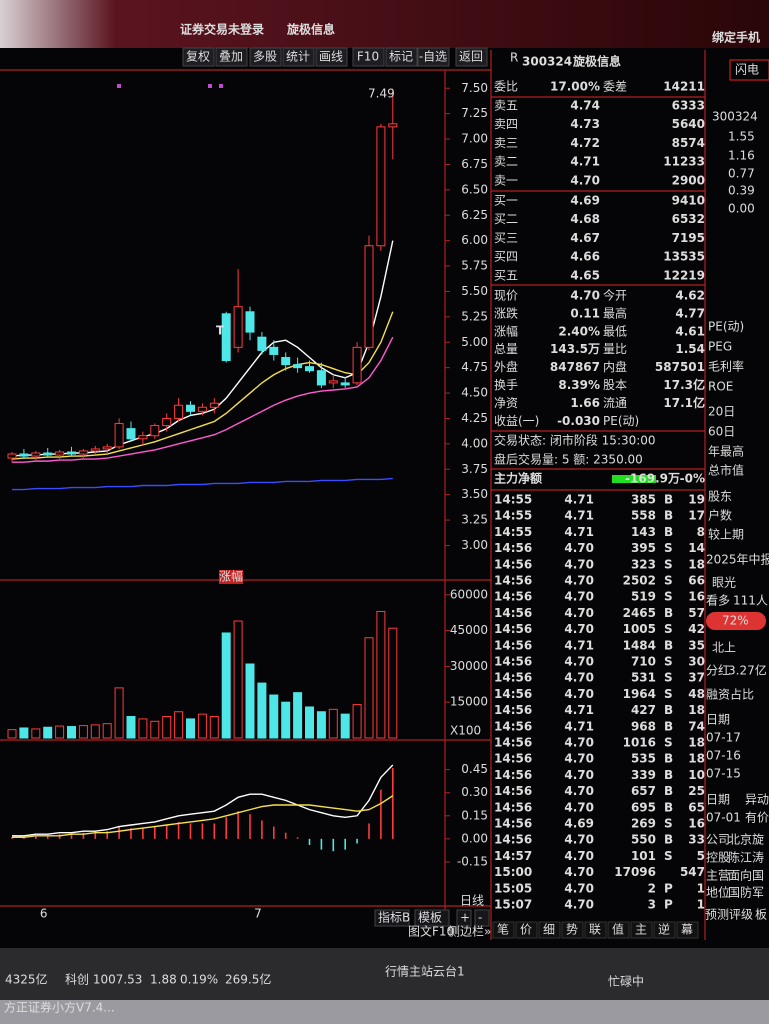 This screenshot has height=1024, width=769. What do you see at coordinates (579, 500) in the screenshot?
I see `tick-price: 4.71` at bounding box center [579, 500].